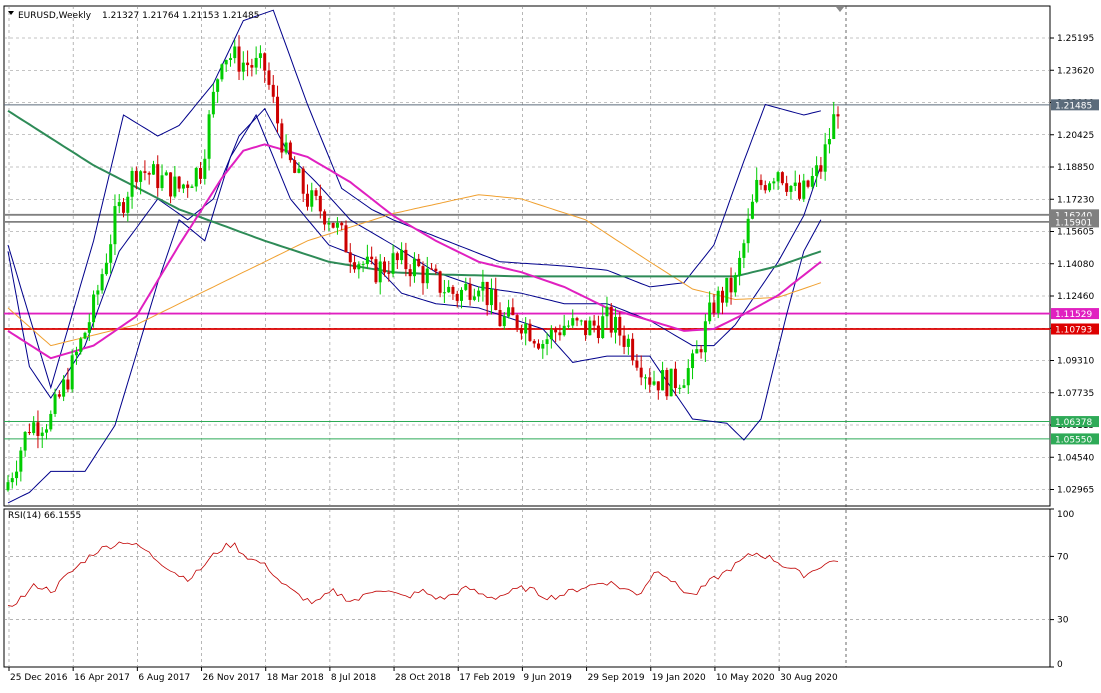 The height and width of the screenshot is (693, 1101). What do you see at coordinates (679, 678) in the screenshot?
I see `x-tick-label: 19 Jan 2020` at bounding box center [679, 678].